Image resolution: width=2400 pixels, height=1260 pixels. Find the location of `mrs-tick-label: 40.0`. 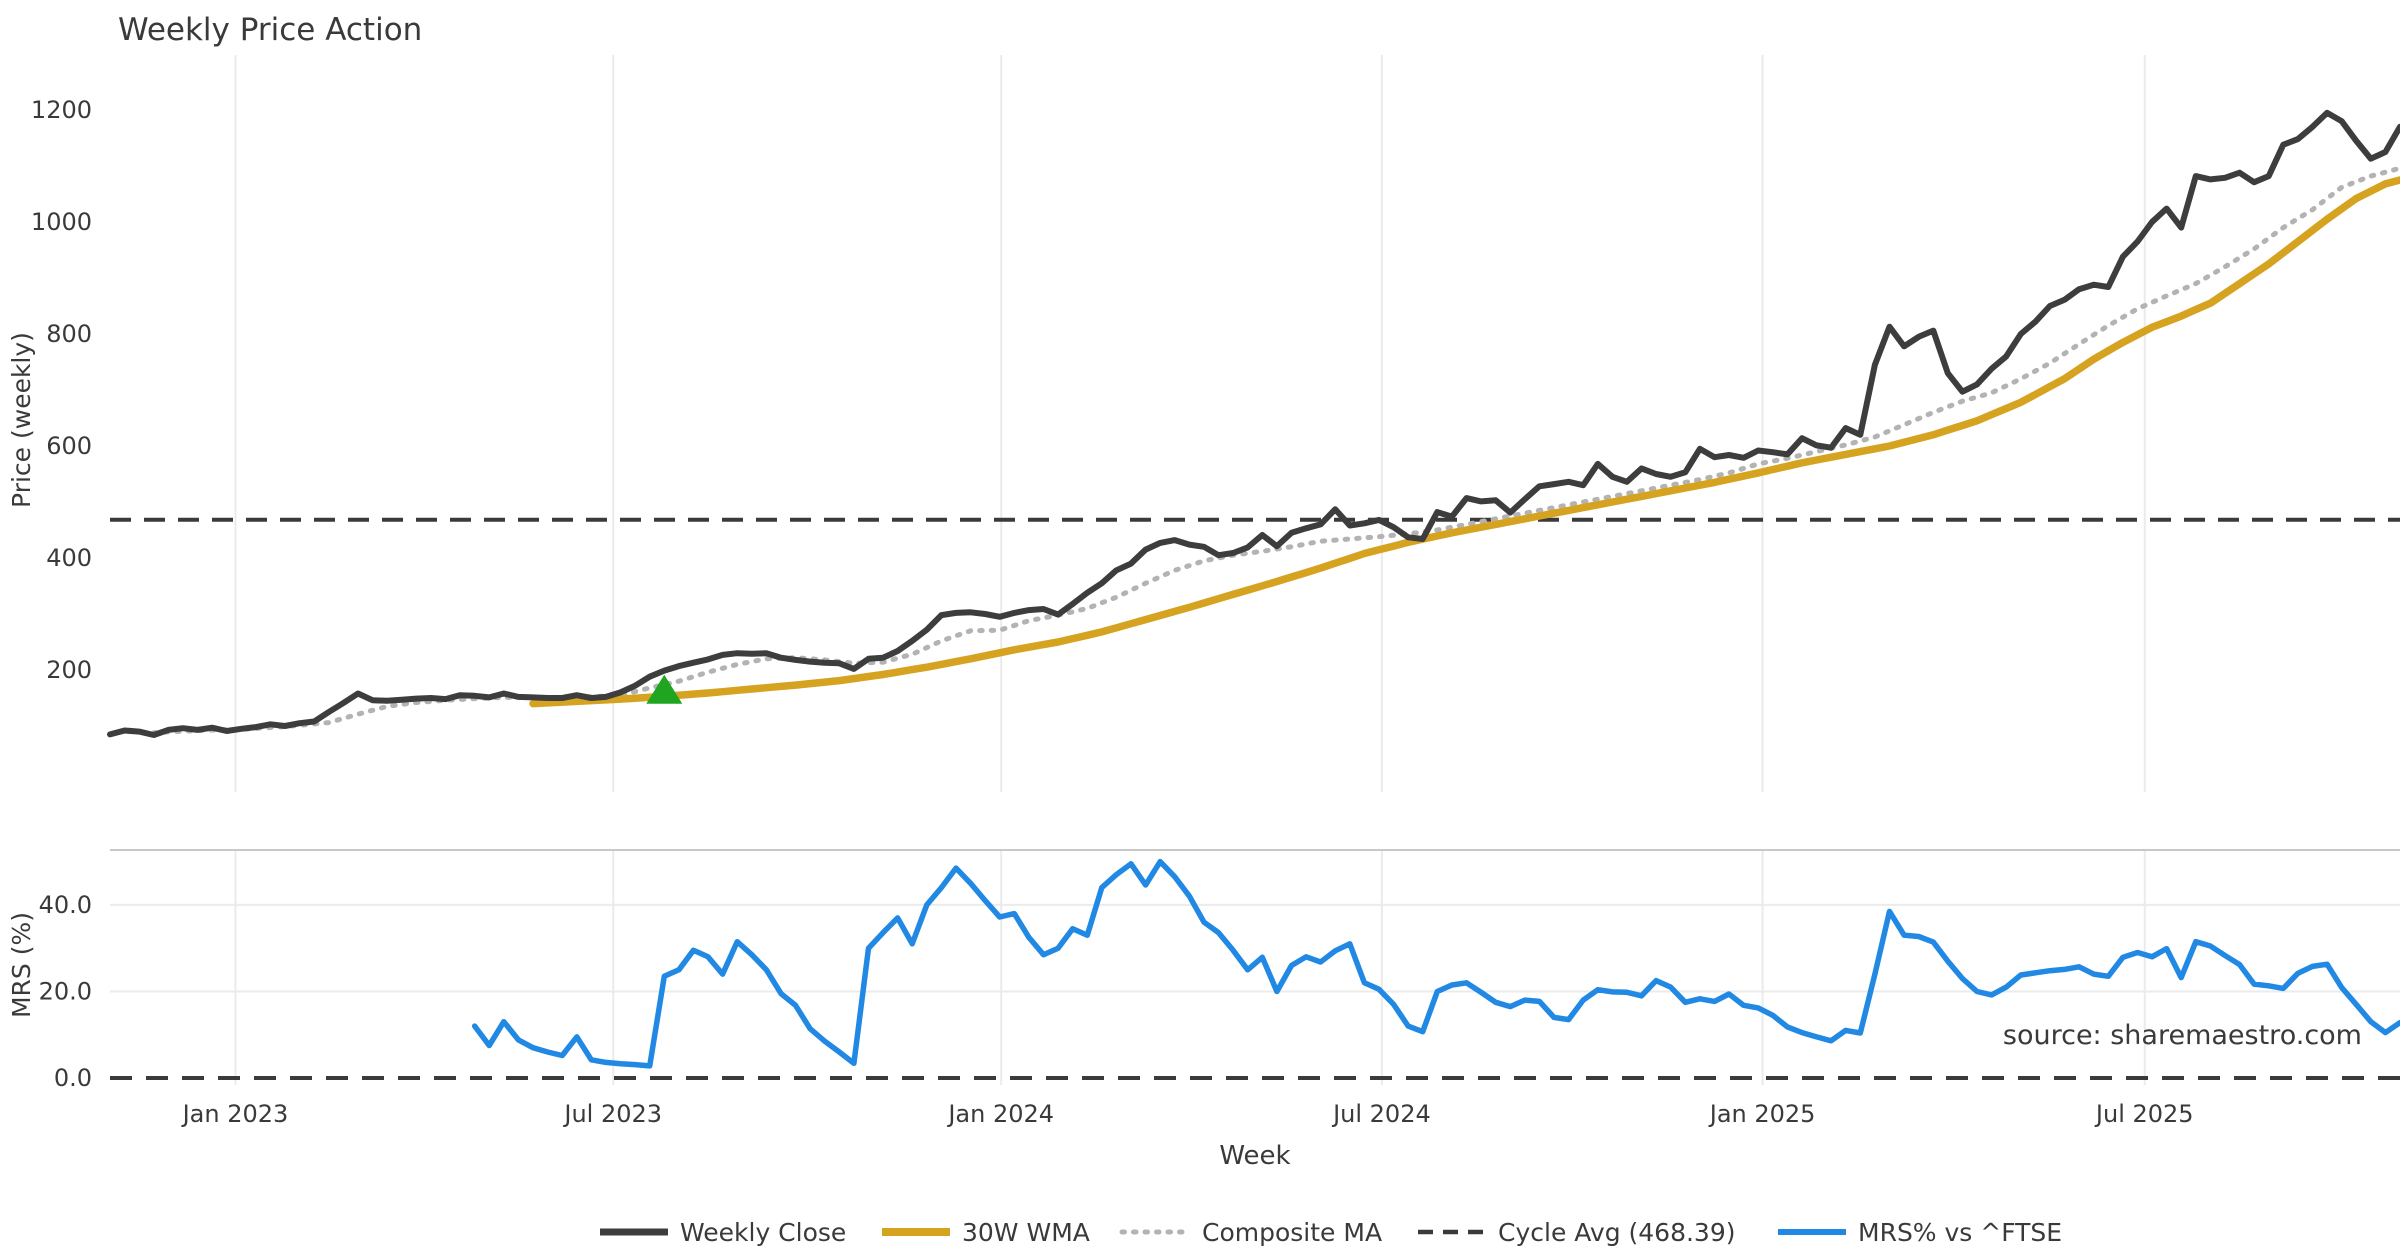

mrs-tick-label: 40.0 is located at coordinates (65, 905).